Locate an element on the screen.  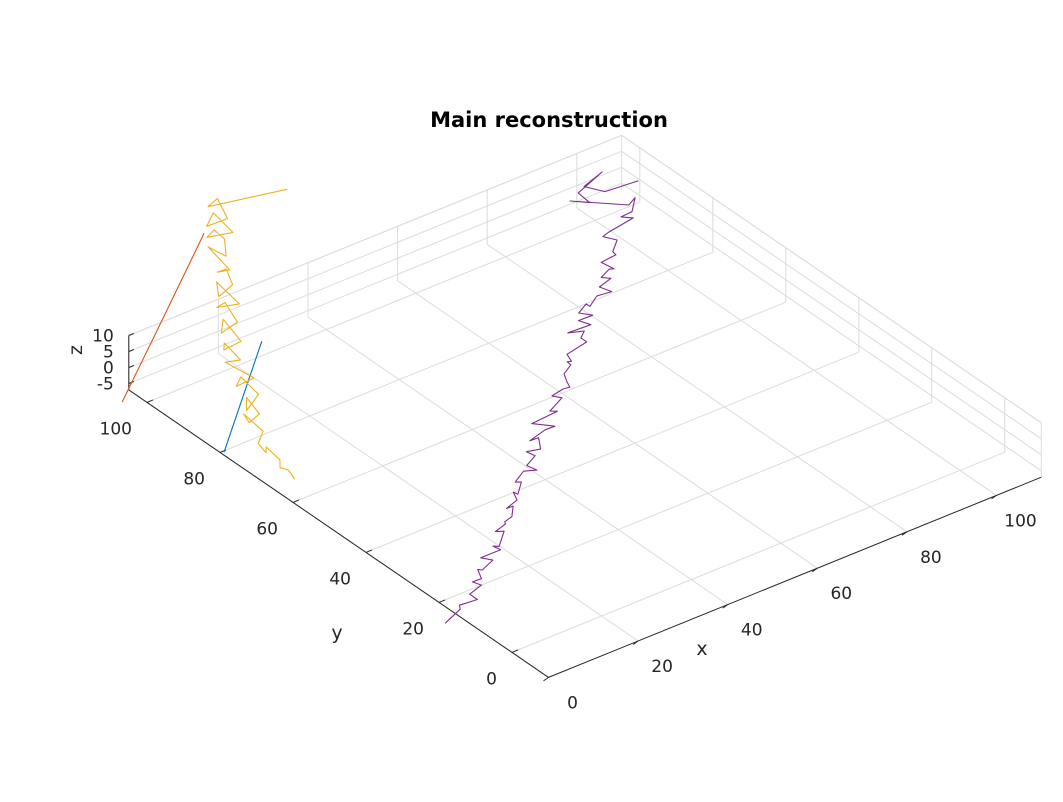
z-axis-label: z is located at coordinates (76, 350).